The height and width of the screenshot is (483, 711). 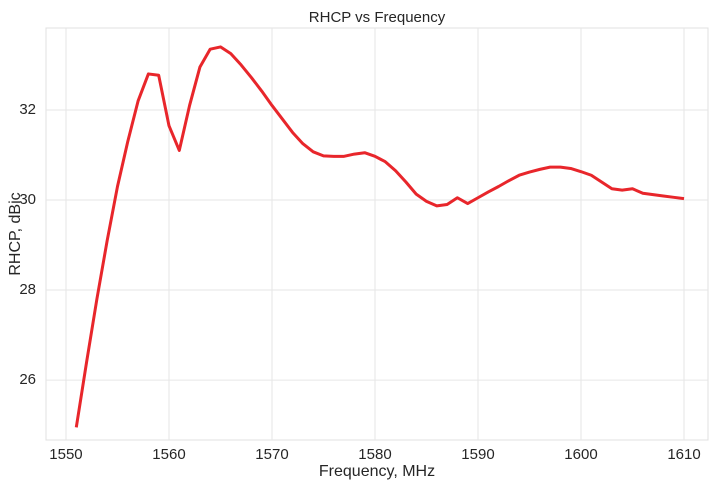 What do you see at coordinates (377, 17) in the screenshot?
I see `chart-title: RHCP vs Frequency` at bounding box center [377, 17].